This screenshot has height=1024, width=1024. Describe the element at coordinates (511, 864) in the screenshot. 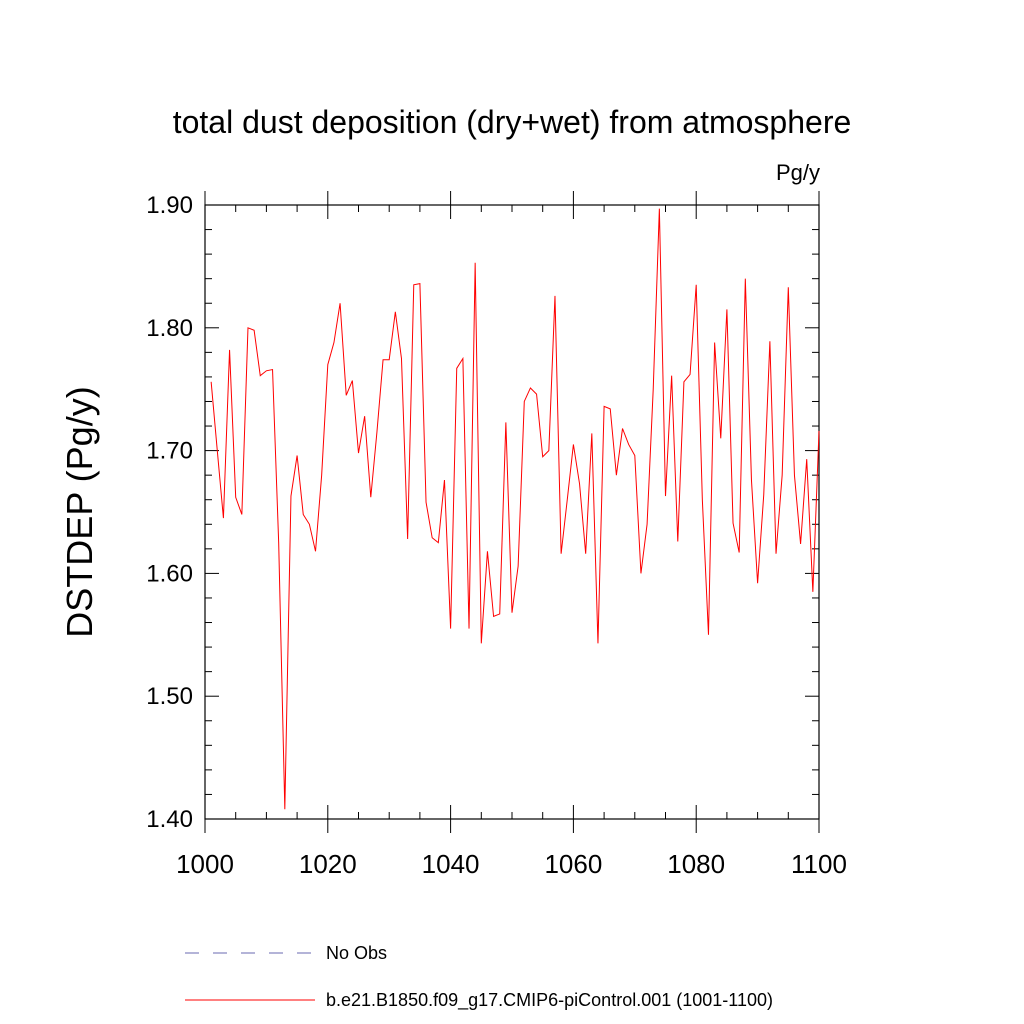

I see `x-tick-labels: 1000 1020 1040 1060 1080 1100` at that location.